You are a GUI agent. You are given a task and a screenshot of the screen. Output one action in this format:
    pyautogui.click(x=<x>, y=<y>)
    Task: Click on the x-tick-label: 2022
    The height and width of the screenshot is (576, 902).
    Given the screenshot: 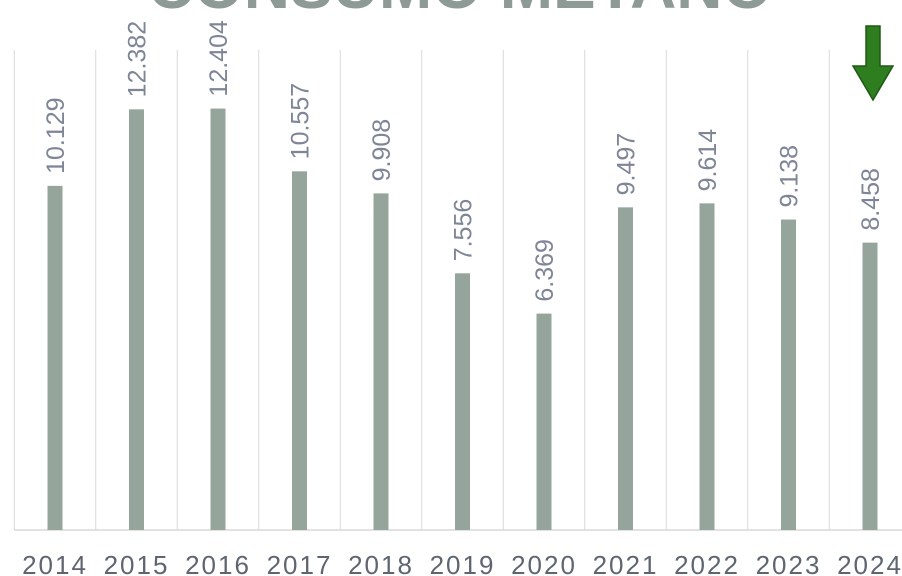 What is the action you would take?
    pyautogui.click(x=707, y=563)
    